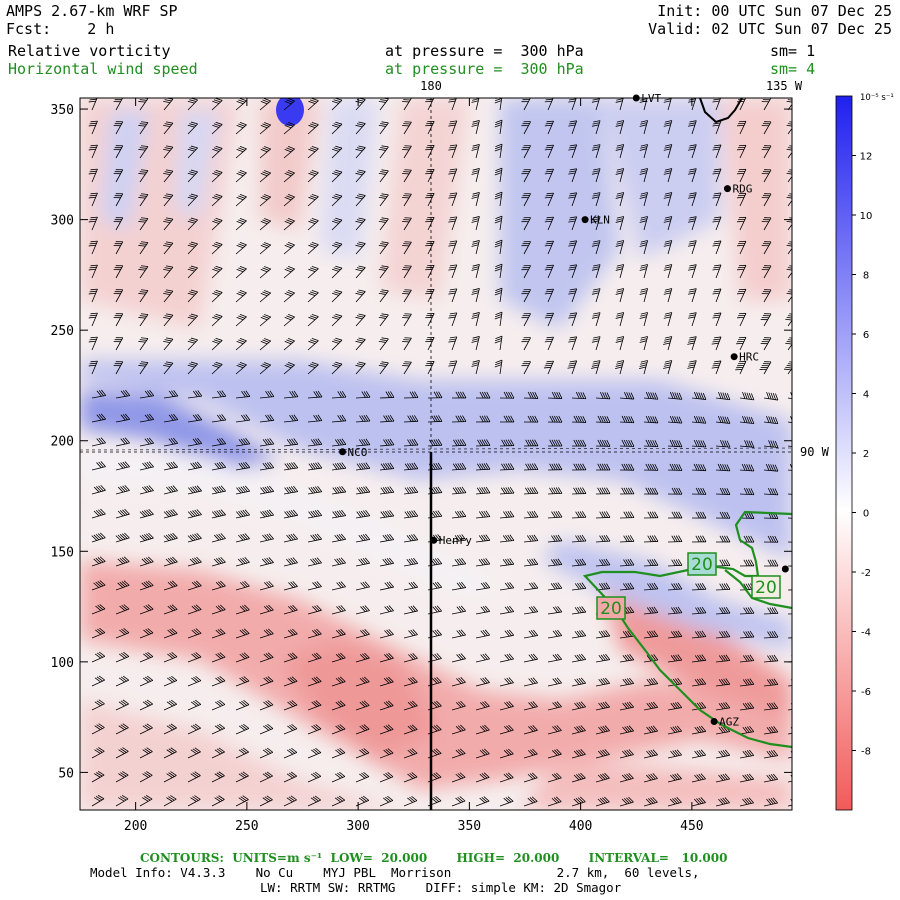 The image size is (900, 900). What do you see at coordinates (766, 588) in the screenshot?
I see `contour-label-2: 20` at bounding box center [766, 588].